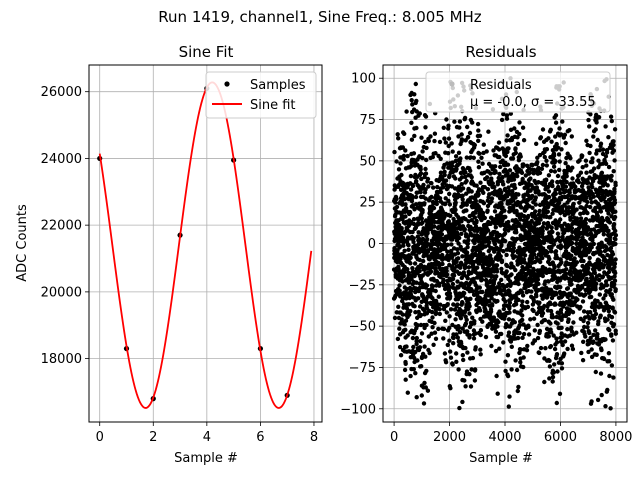  What do you see at coordinates (363, 79) in the screenshot?
I see `y-tick-label: 100` at bounding box center [363, 79].